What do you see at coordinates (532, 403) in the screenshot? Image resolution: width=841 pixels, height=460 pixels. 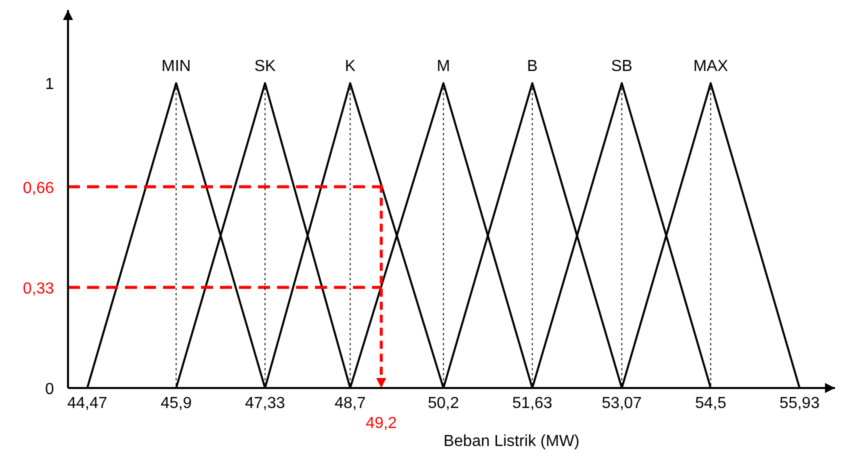 I see `x-tick-label: 51,63` at bounding box center [532, 403].